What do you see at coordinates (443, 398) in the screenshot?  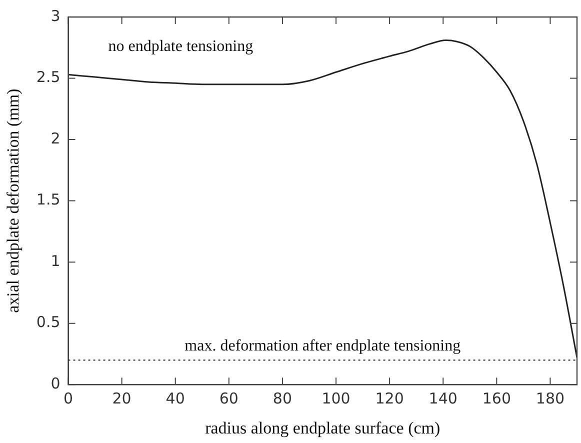 I see `x-tick-label: 140` at bounding box center [443, 398].